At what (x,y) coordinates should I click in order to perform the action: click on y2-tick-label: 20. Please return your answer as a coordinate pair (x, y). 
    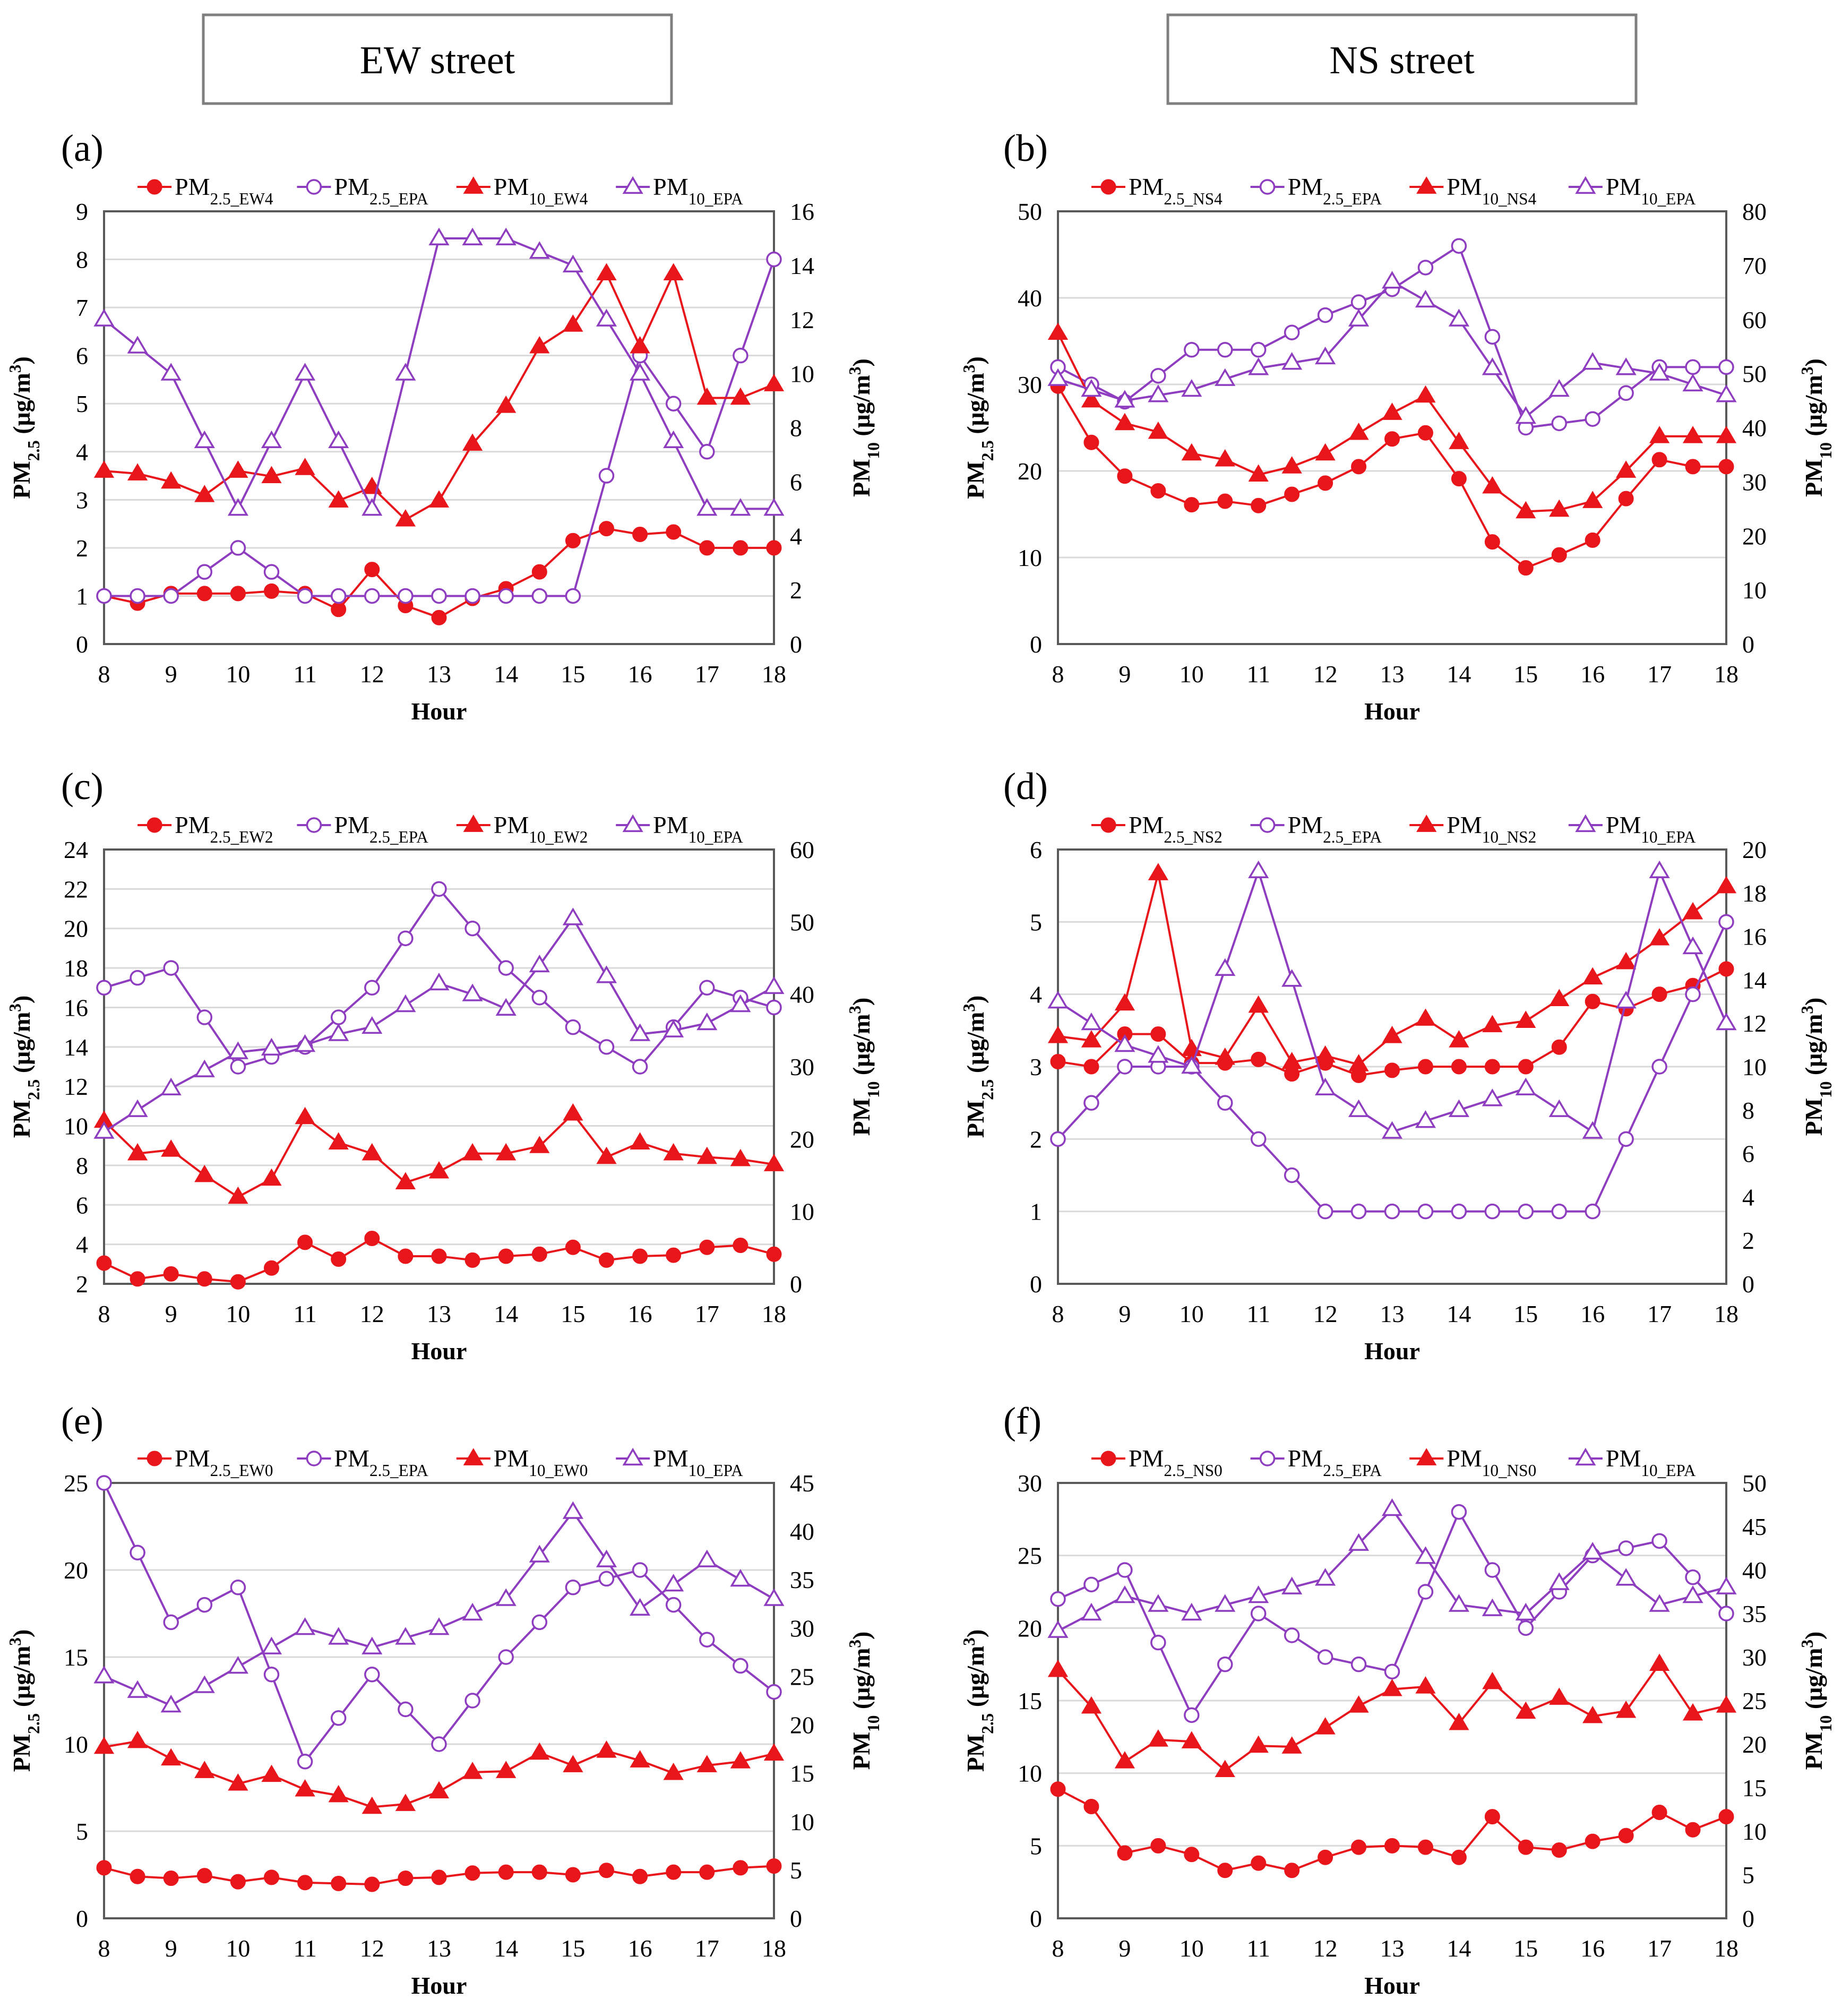
    Looking at the image, I should click on (1754, 850).